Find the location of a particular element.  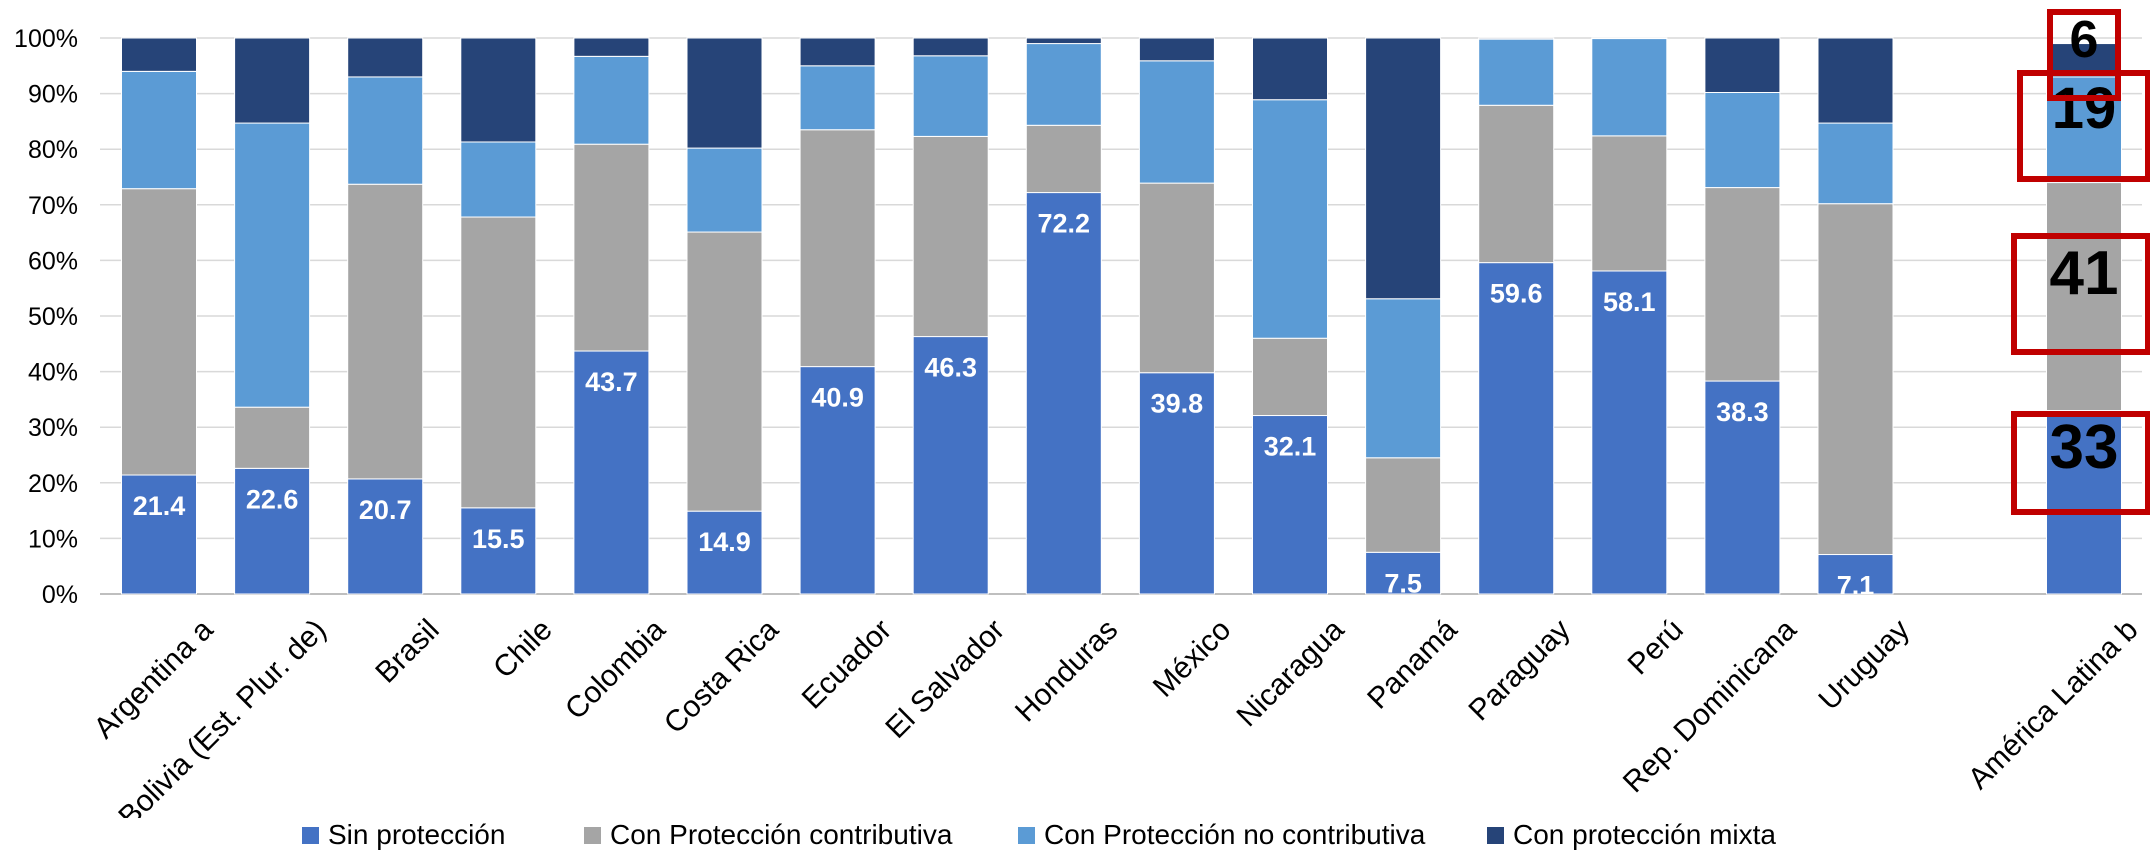

y-tick-label: 60% is located at coordinates (53, 261).